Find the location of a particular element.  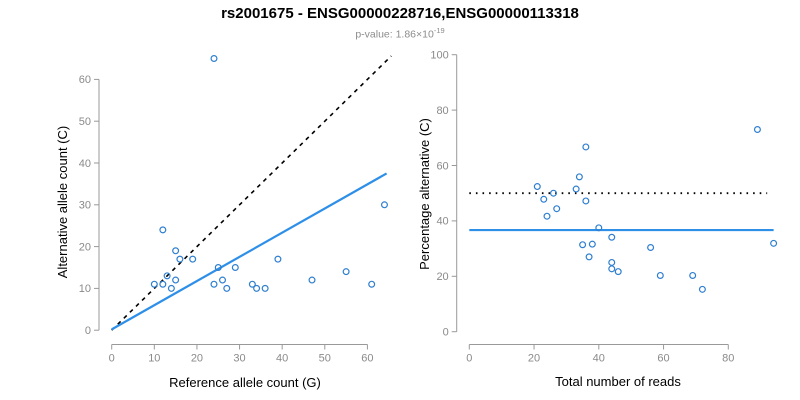

left-x-tick-label: 40 is located at coordinates (282, 359).